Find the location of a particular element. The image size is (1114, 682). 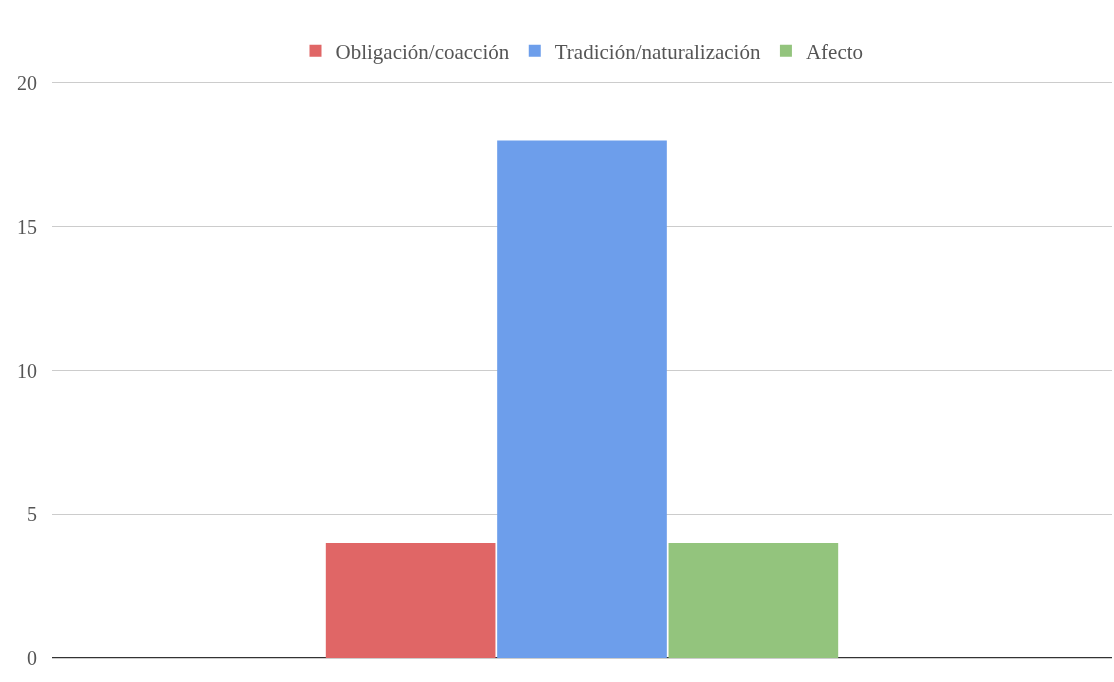

y-tick-label: 20 is located at coordinates (27, 83).